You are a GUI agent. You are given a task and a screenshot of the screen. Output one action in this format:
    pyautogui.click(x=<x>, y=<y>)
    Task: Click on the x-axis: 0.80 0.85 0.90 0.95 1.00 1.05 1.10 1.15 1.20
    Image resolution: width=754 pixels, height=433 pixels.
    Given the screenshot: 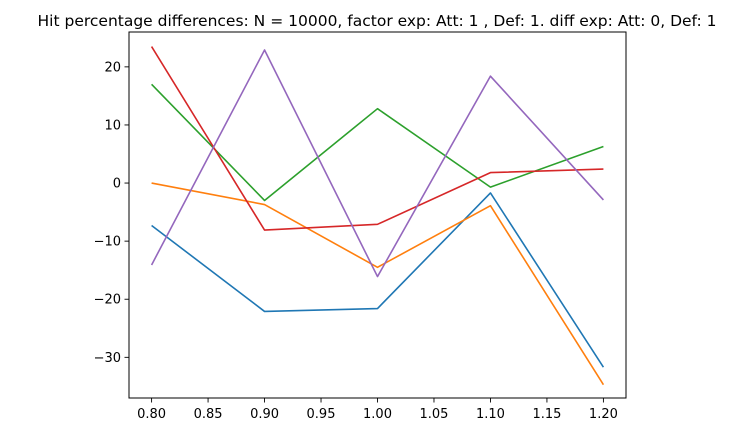 What is the action you would take?
    pyautogui.click(x=377, y=410)
    